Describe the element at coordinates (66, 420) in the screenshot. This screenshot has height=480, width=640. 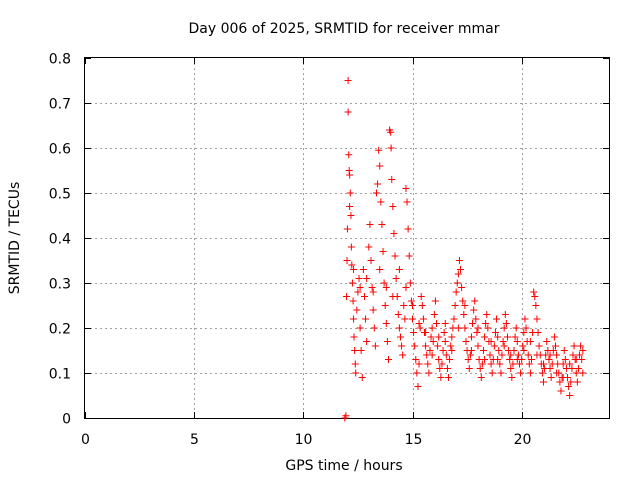
I see `y-tick-label: 0` at that location.